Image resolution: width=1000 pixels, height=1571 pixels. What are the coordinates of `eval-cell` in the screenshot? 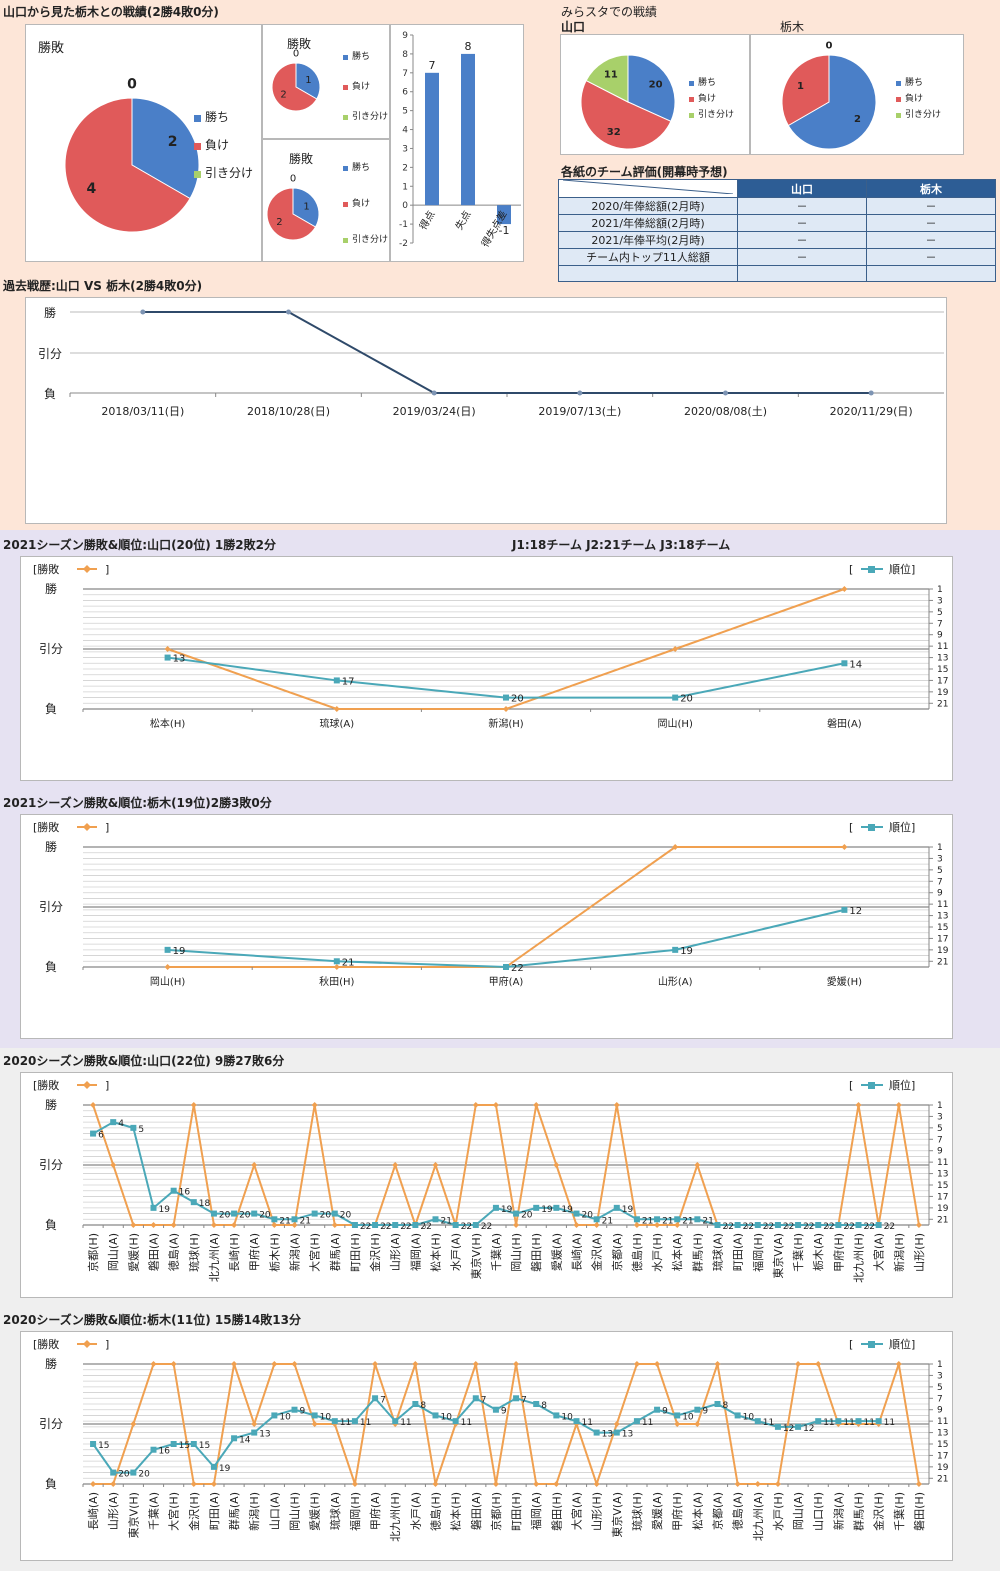 It's located at (931, 273).